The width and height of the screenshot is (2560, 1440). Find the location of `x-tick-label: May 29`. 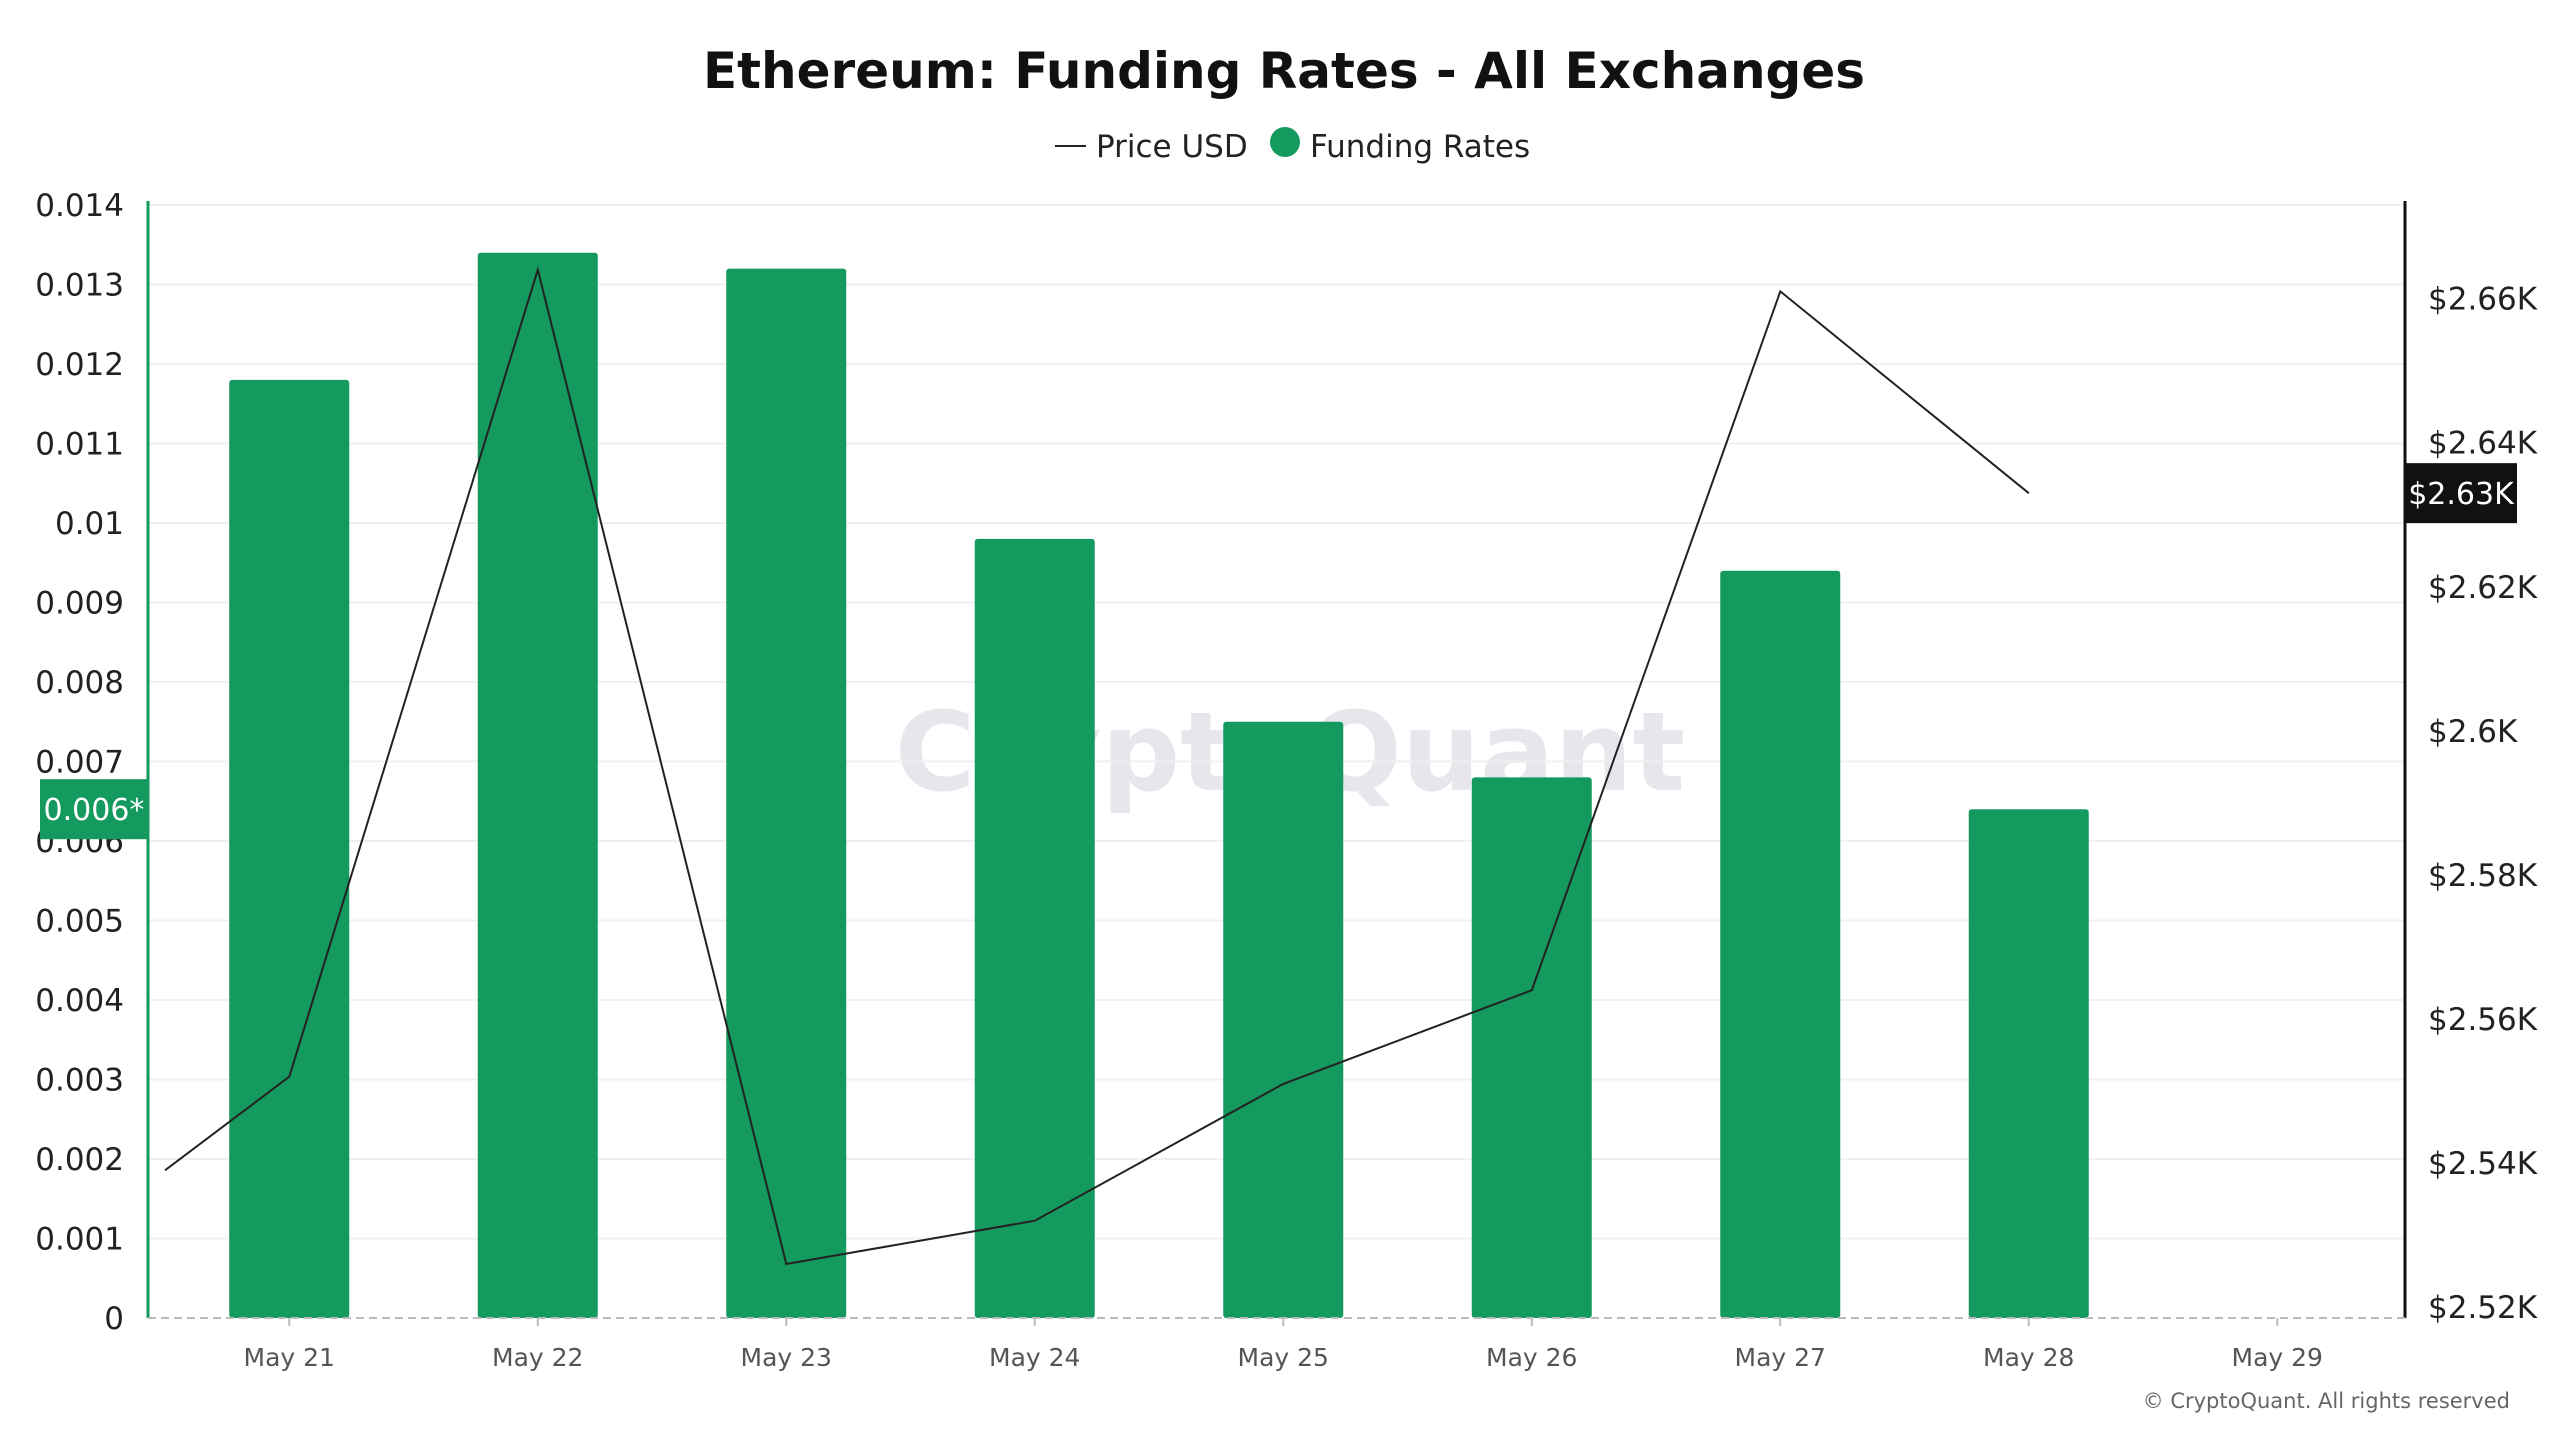

x-tick-label: May 29 is located at coordinates (2277, 1357).